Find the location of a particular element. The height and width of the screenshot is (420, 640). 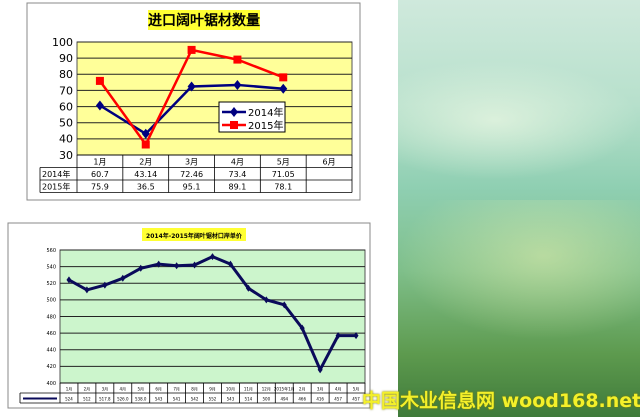

table-value: 526.0 is located at coordinates (123, 399).